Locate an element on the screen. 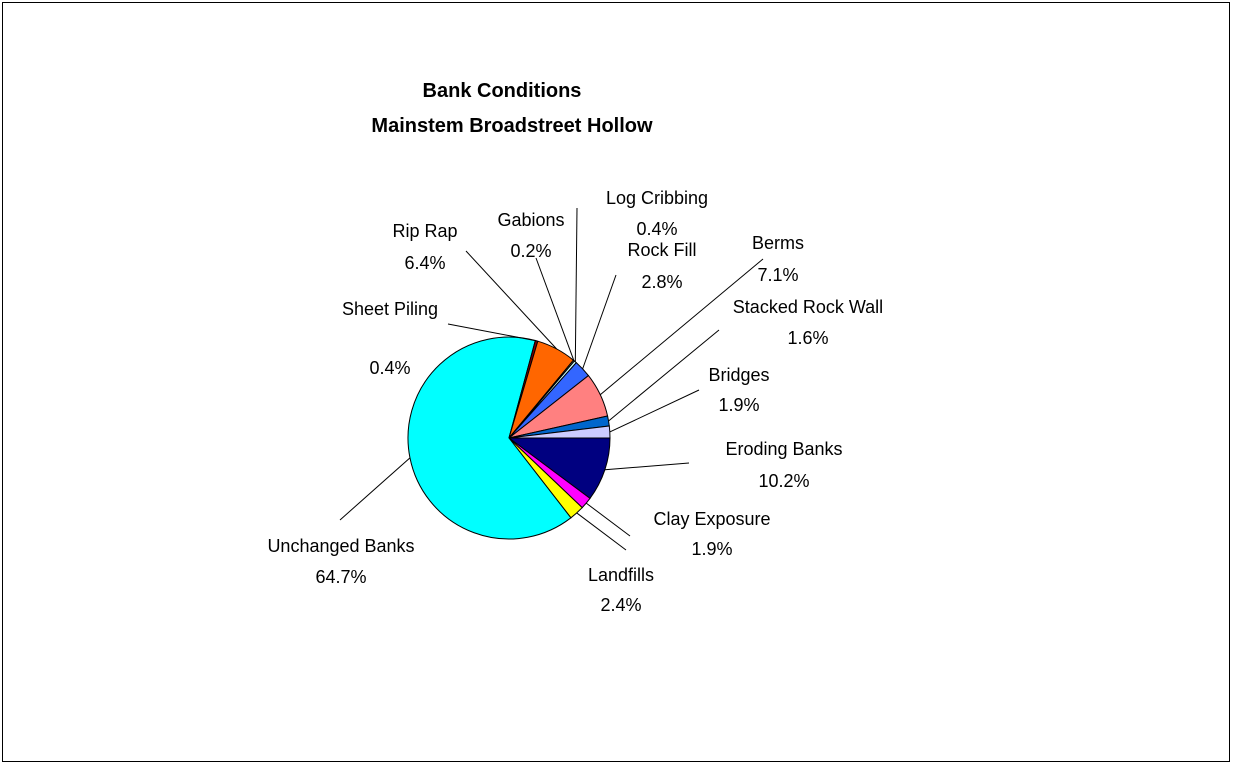 The height and width of the screenshot is (762, 1235). slice-percent-stacked-rock-wall: 1.6% is located at coordinates (807, 338).